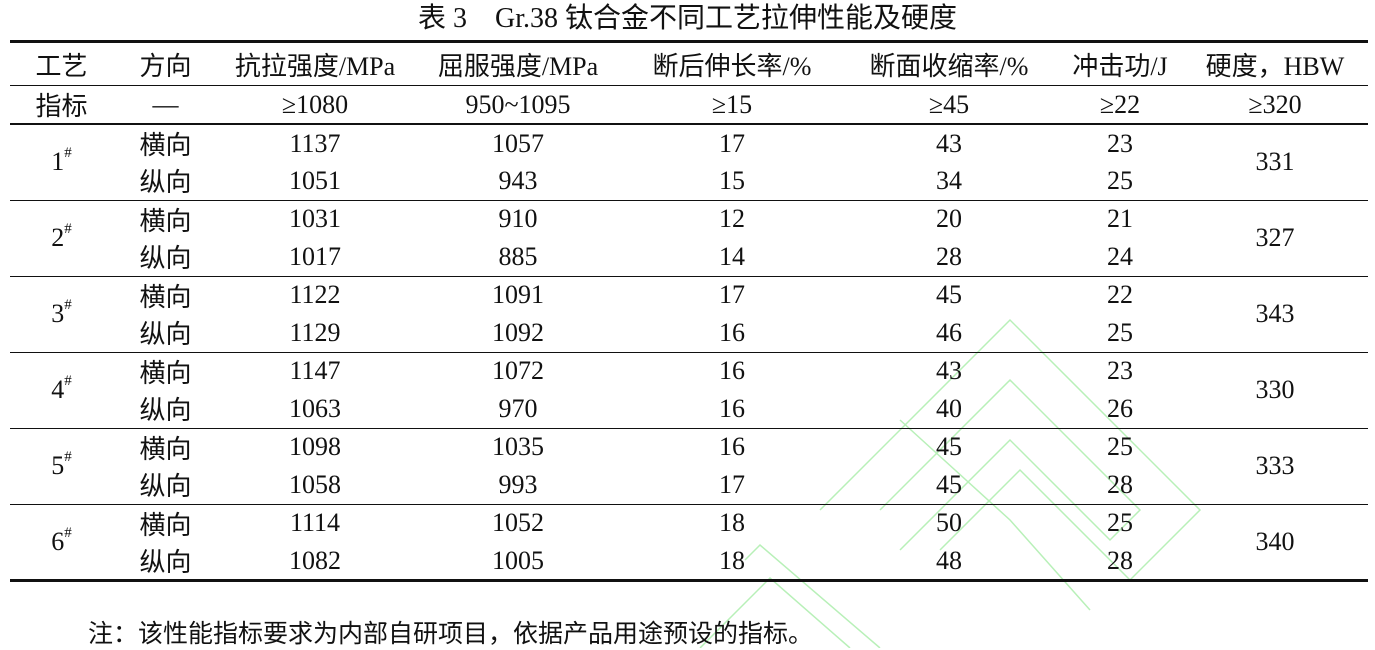  I want to click on table-row: 纵向 1017 885 14 28 24, so click(689, 257).